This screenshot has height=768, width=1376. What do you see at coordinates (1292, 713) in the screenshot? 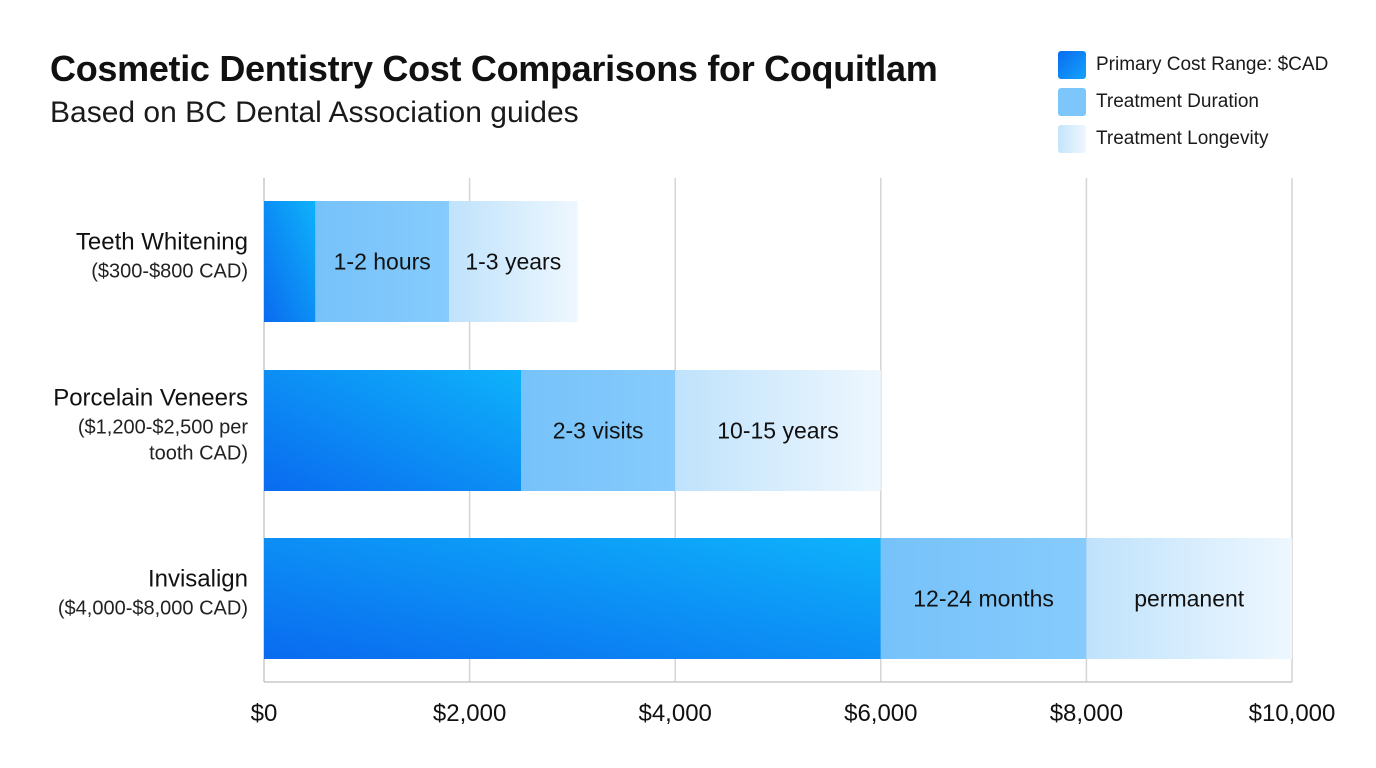
I see `x-tick-label-5: $10,000` at bounding box center [1292, 713].